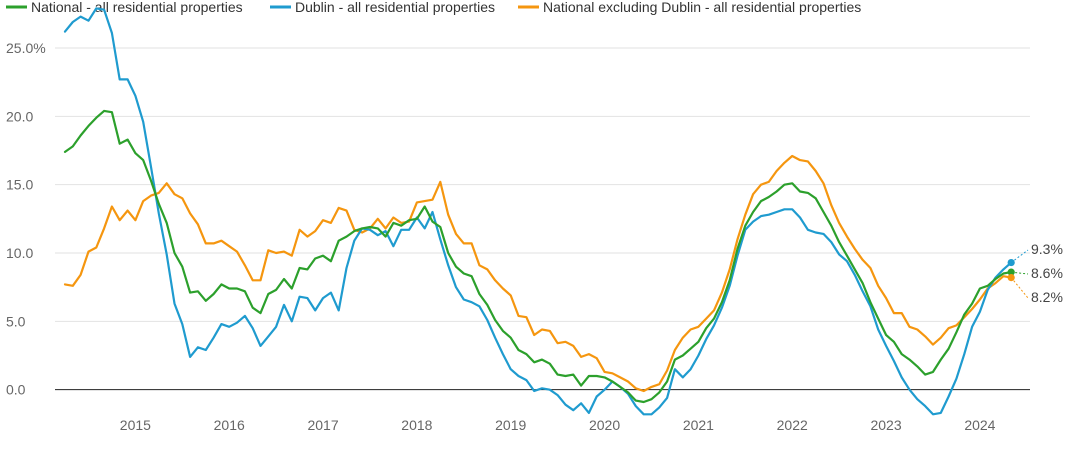 This screenshot has height=452, width=1076. I want to click on end-leader-dublin, so click(1019, 256).